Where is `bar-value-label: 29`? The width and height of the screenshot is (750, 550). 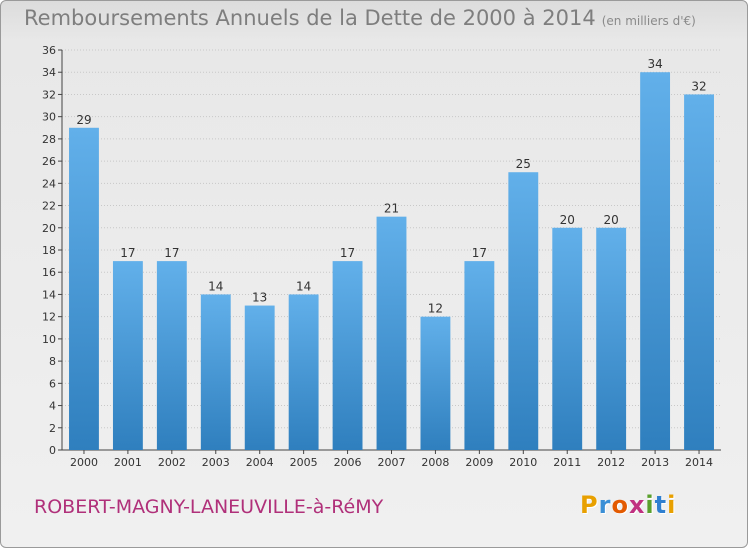
bar-value-label: 29 is located at coordinates (83, 120).